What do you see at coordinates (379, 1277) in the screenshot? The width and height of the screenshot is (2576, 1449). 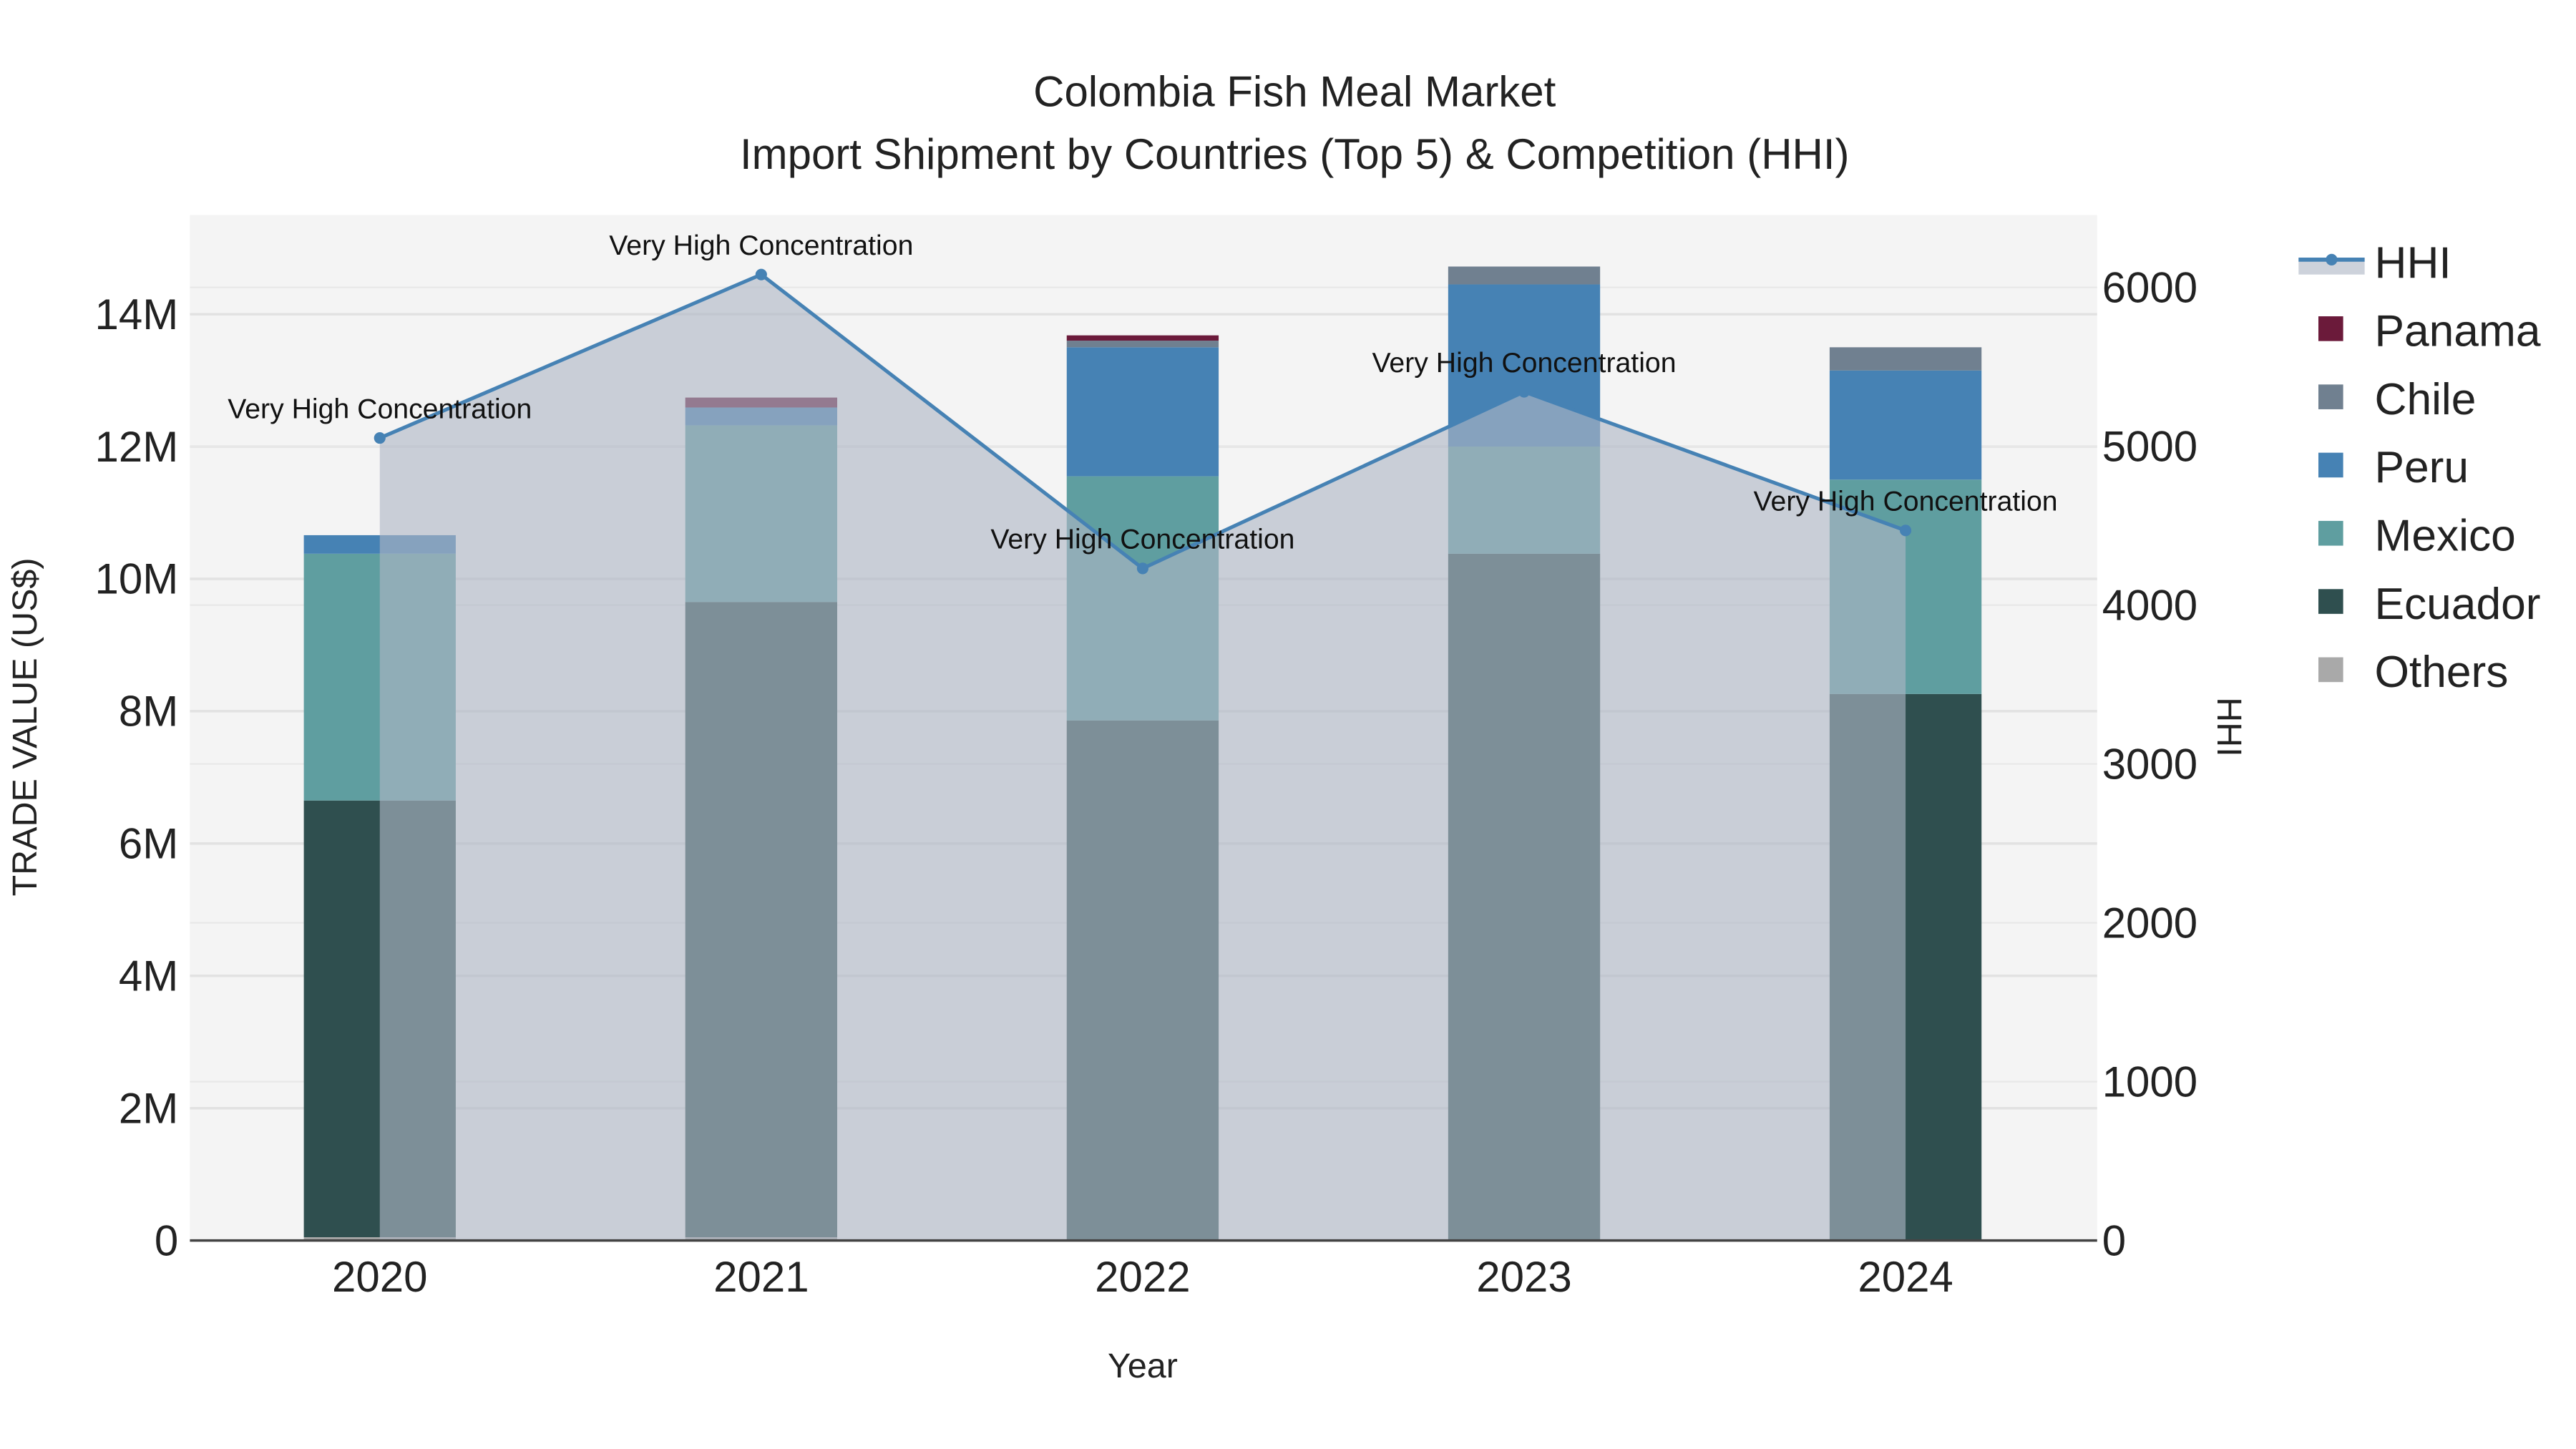 I see `x-tick-label: 2020` at bounding box center [379, 1277].